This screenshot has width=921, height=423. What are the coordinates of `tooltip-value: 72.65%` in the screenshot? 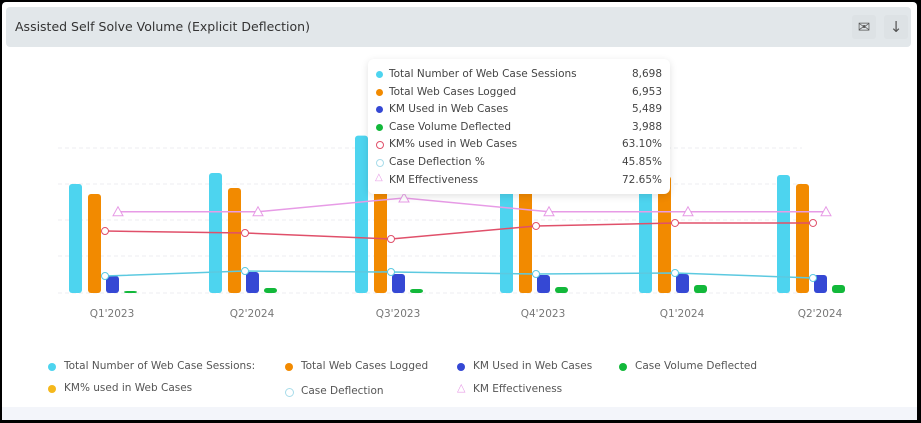 It's located at (641, 179).